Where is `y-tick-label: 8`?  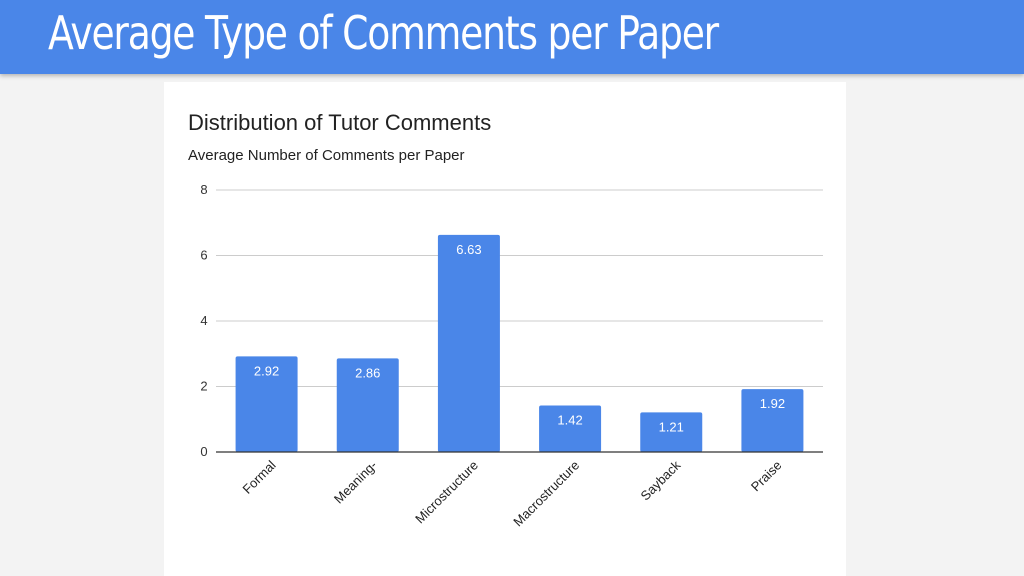 y-tick-label: 8 is located at coordinates (203, 189).